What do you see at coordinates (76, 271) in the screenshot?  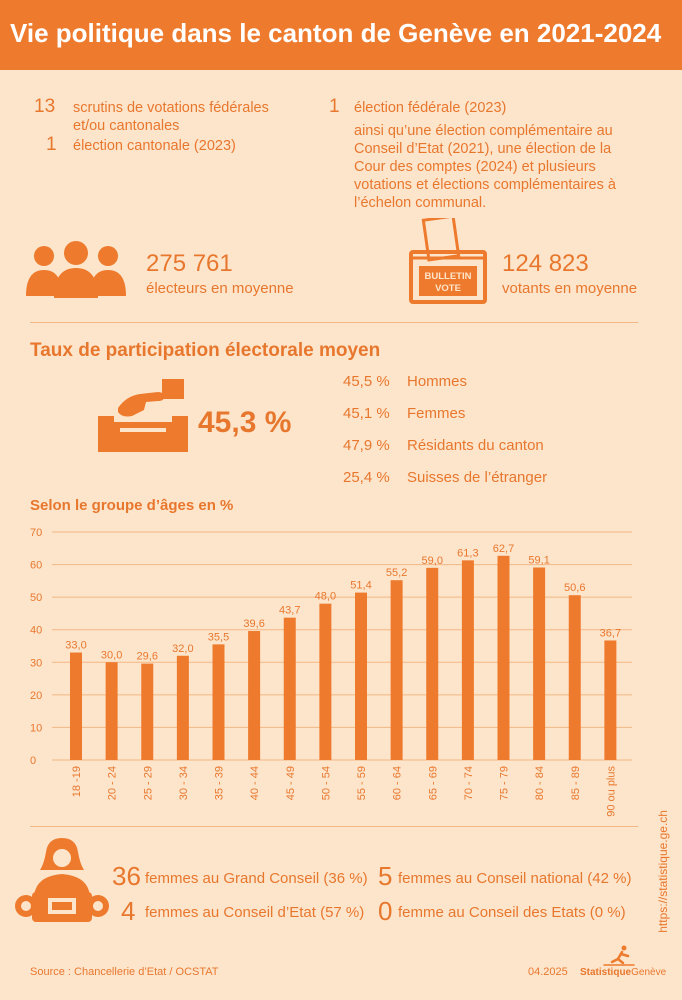 I see `people-icon` at bounding box center [76, 271].